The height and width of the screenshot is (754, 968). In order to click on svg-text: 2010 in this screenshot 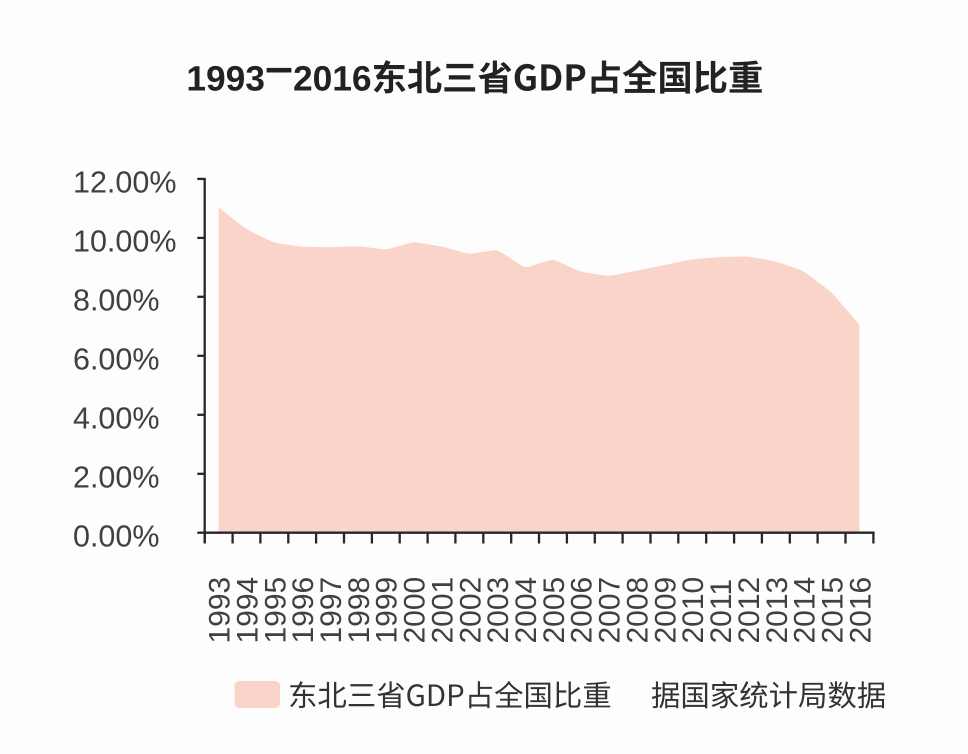, I will do `click(693, 610)`.